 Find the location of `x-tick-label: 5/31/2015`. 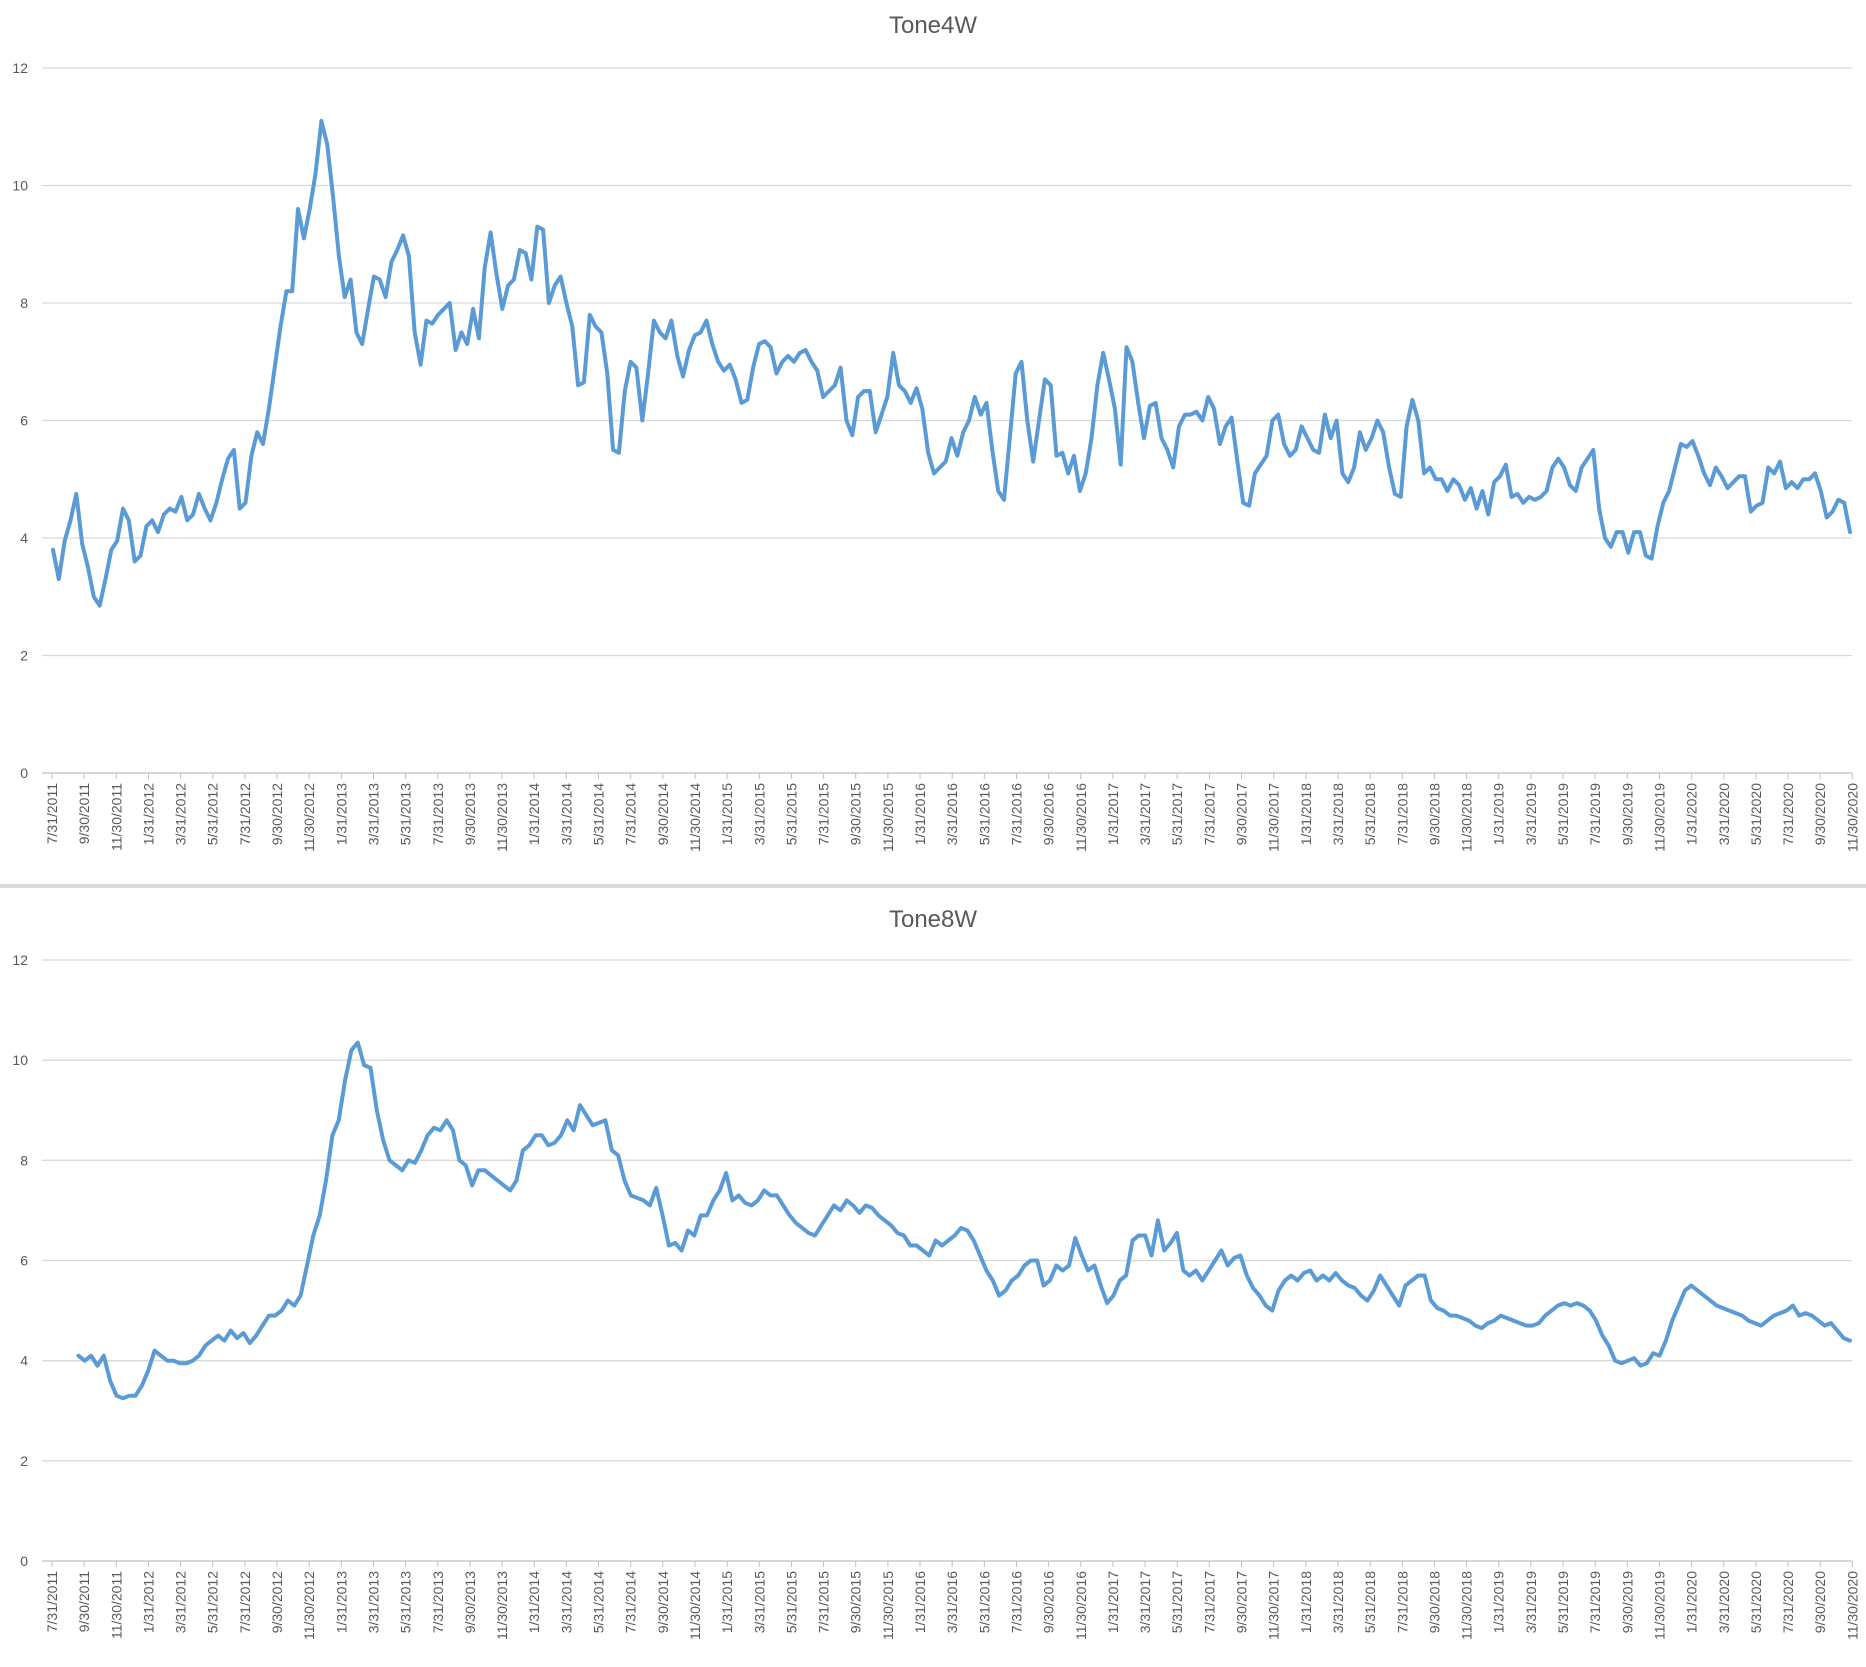

x-tick-label: 5/31/2015 is located at coordinates (791, 1602).